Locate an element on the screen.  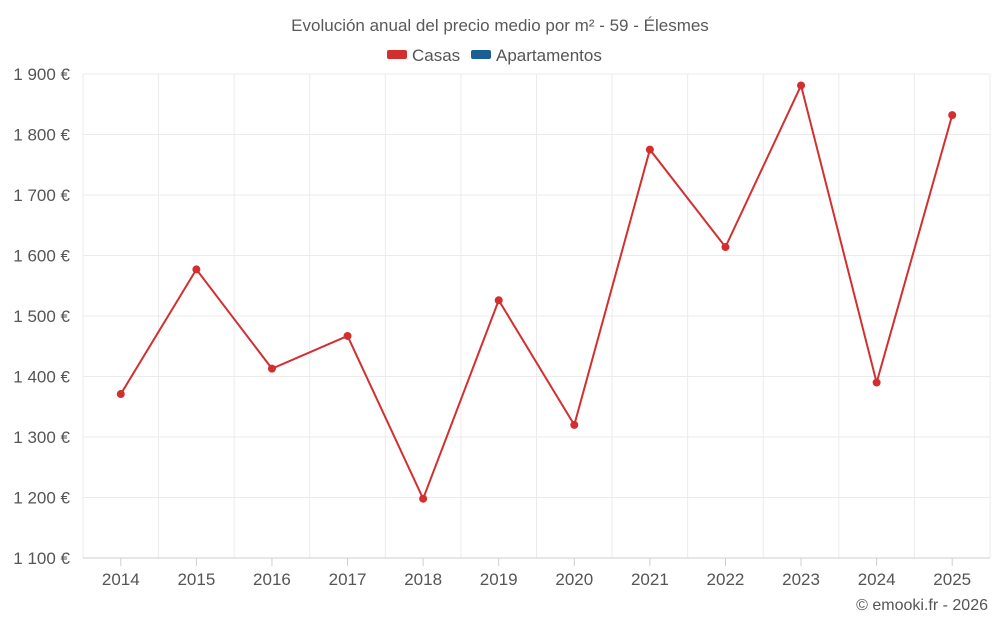
x-tick-label: 2014 is located at coordinates (121, 579).